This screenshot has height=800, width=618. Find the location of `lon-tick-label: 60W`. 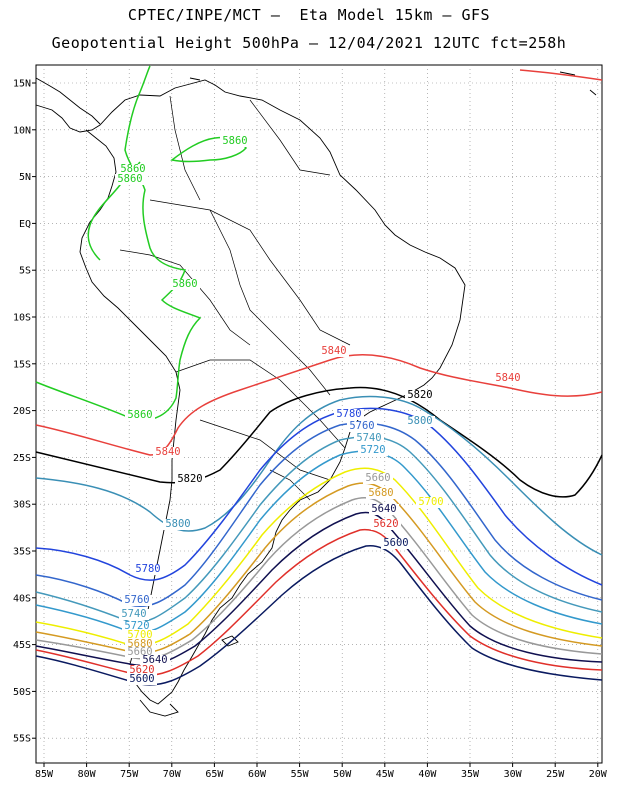

lon-tick-label: 60W is located at coordinates (257, 774).